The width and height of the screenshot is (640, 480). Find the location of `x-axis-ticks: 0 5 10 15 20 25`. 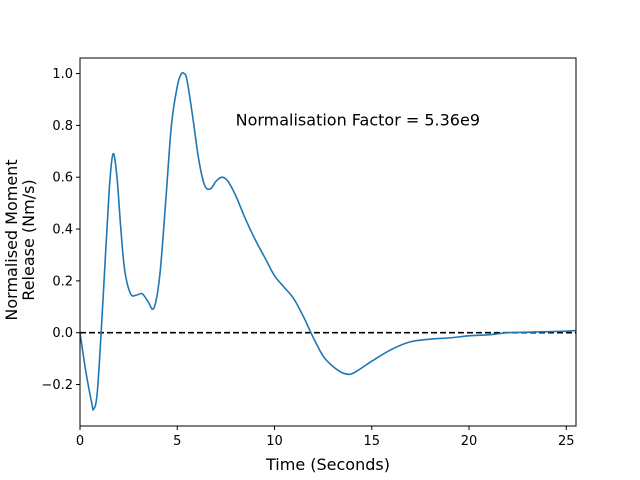

x-axis-ticks: 0 5 10 15 20 25 is located at coordinates (325, 437).